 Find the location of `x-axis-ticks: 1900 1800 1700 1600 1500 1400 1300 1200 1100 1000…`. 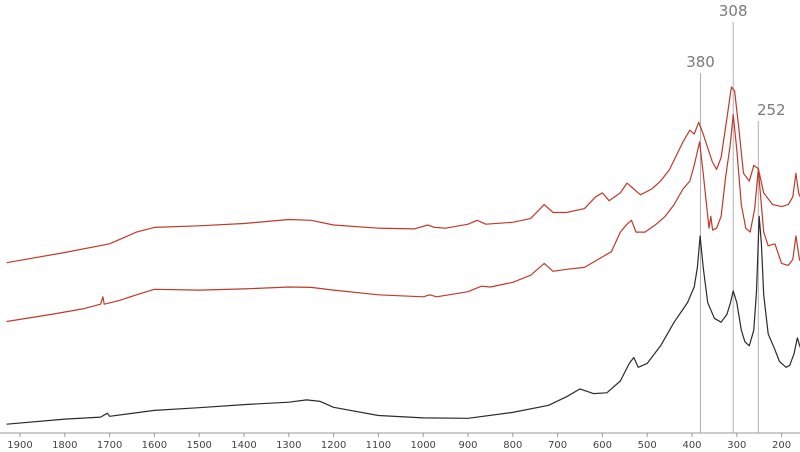

x-axis-ticks: 1900 1800 1700 1600 1500 1400 1300 1200 1100 1000… is located at coordinates (399, 442).